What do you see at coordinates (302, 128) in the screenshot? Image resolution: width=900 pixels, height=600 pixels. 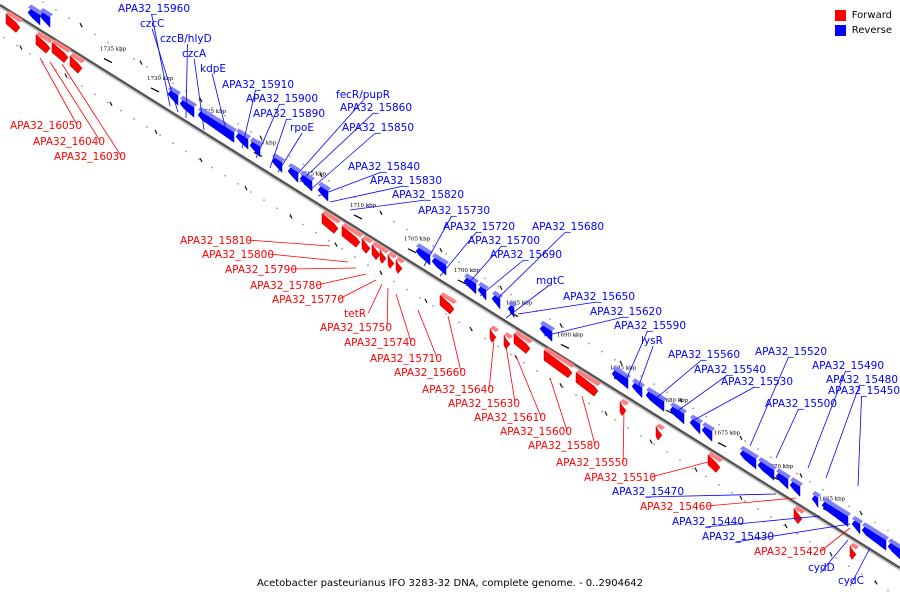 I see `gene-label-reverse: rpoE` at bounding box center [302, 128].